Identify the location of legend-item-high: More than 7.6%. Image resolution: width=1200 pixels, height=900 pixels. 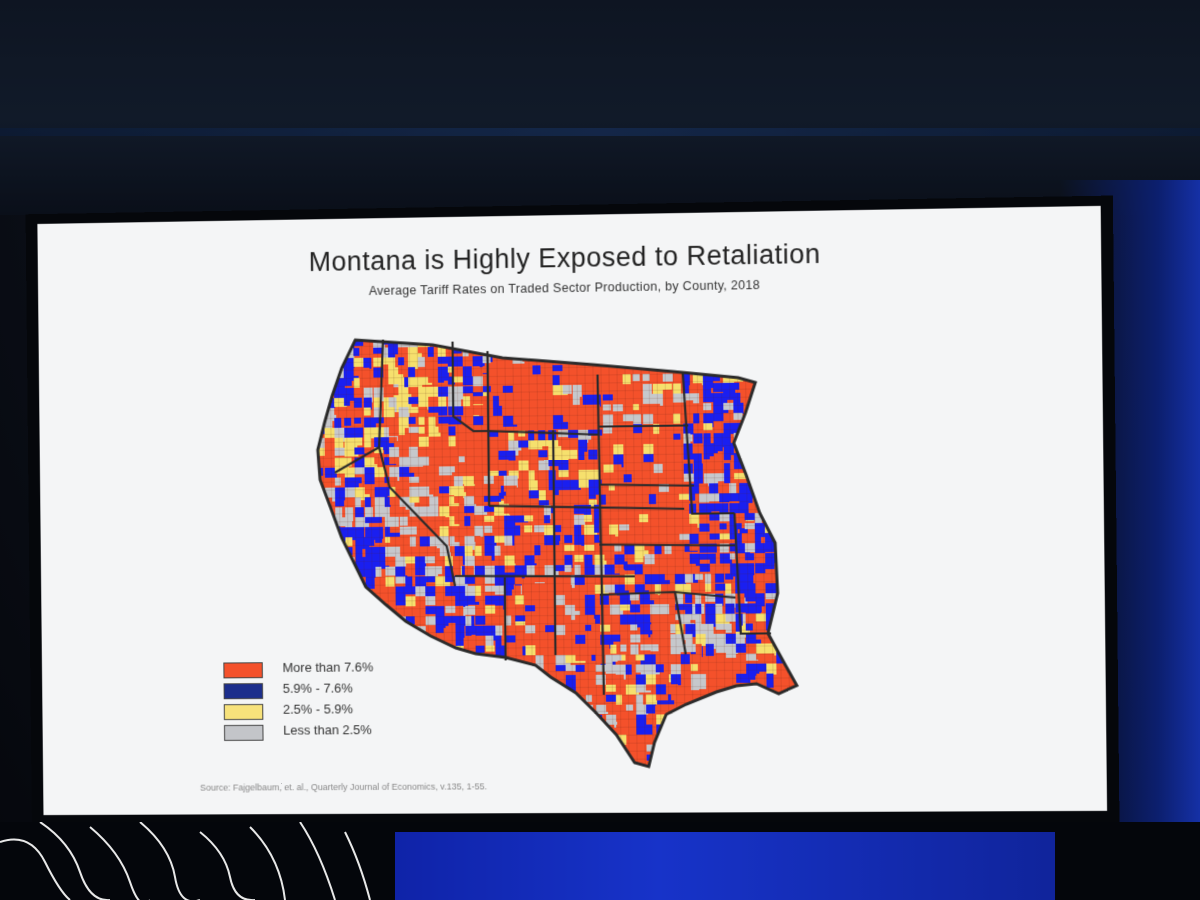
(332, 669).